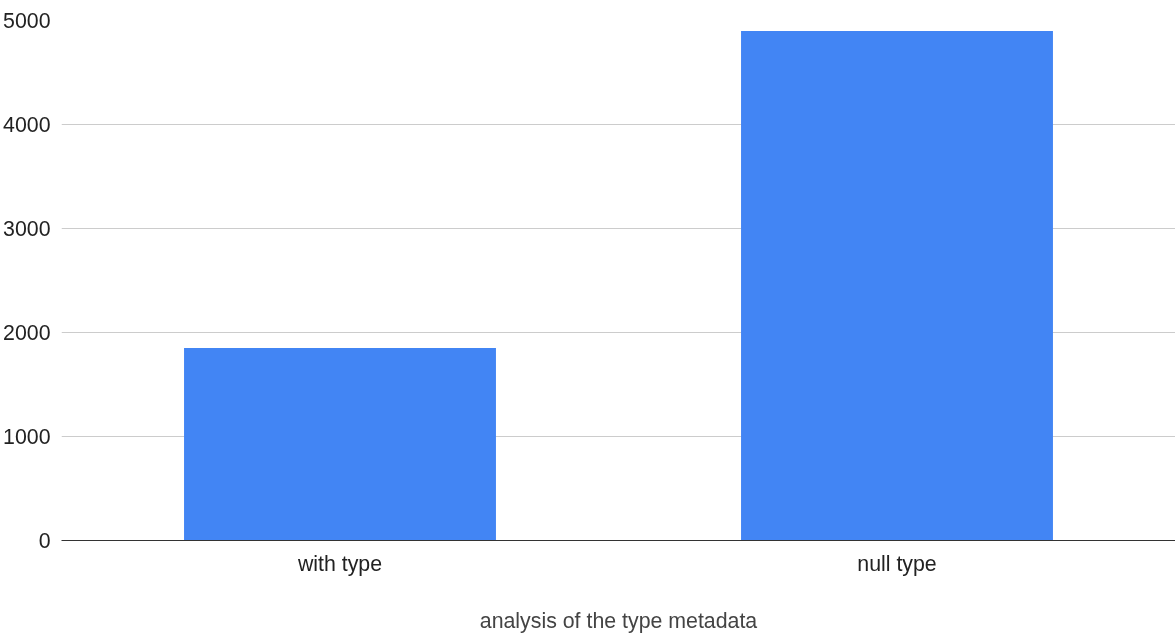  Describe the element at coordinates (27, 125) in the screenshot. I see `y-tick-label: 4000` at that location.